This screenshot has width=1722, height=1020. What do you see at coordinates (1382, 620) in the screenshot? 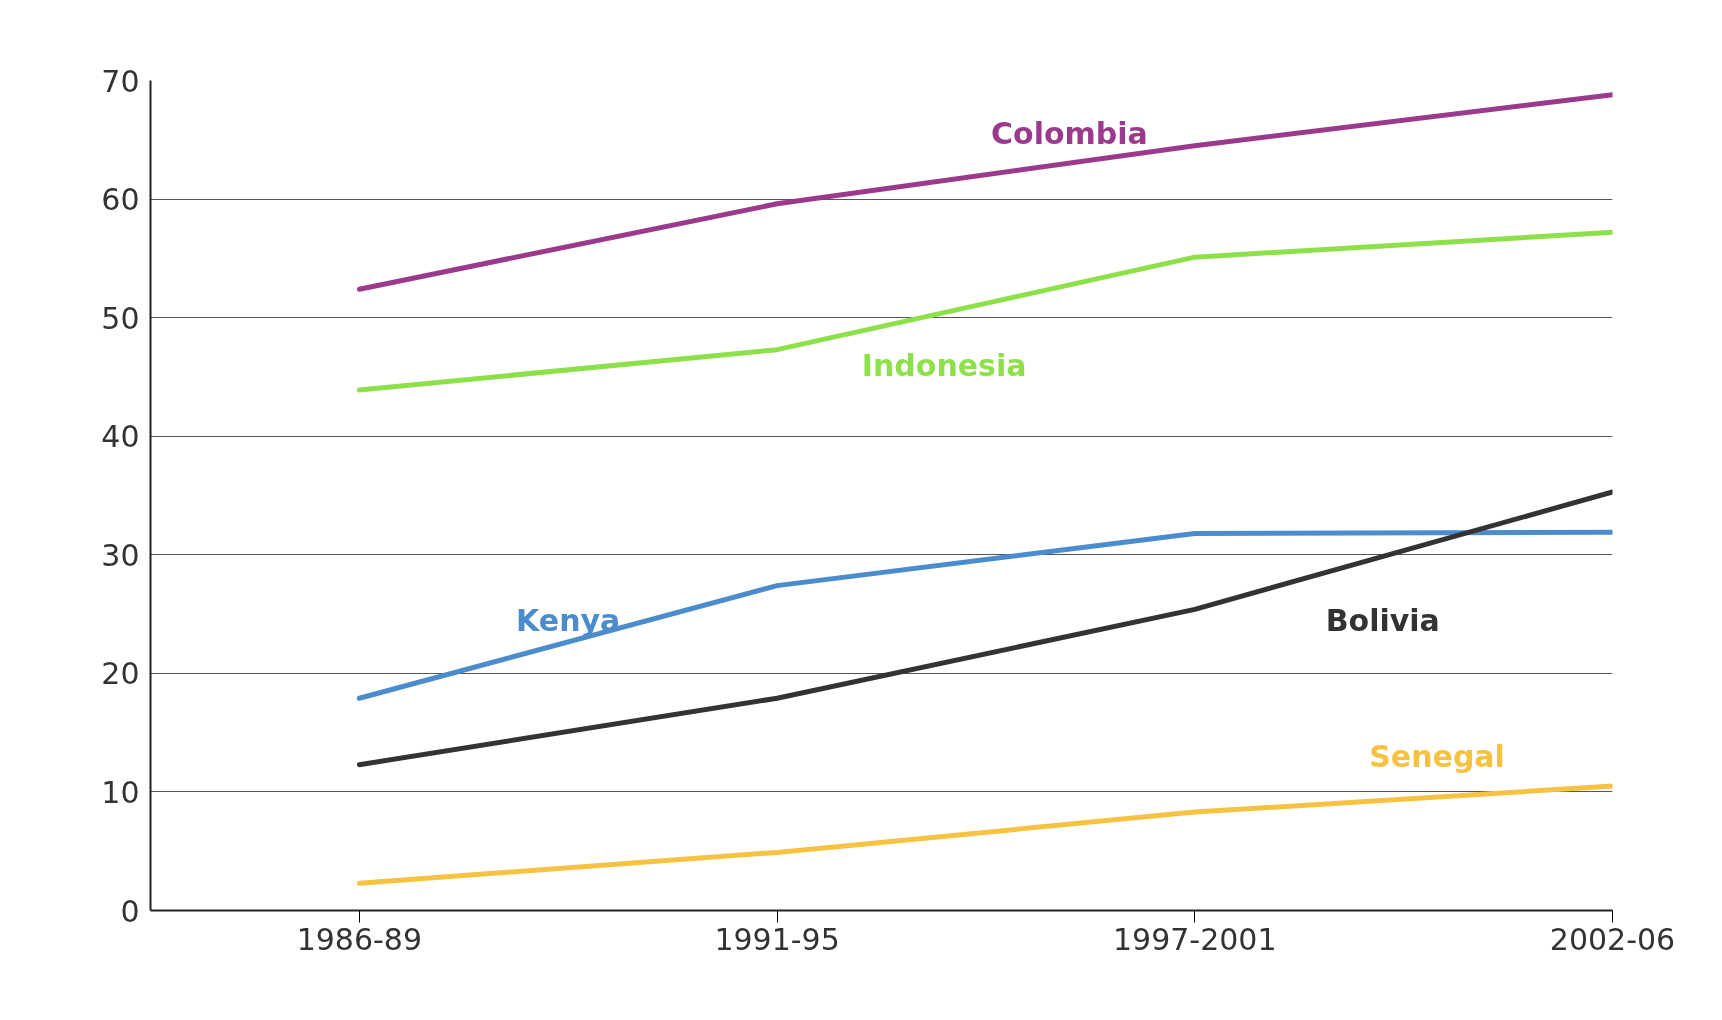
I see `series-label: Bolivia` at bounding box center [1382, 620].